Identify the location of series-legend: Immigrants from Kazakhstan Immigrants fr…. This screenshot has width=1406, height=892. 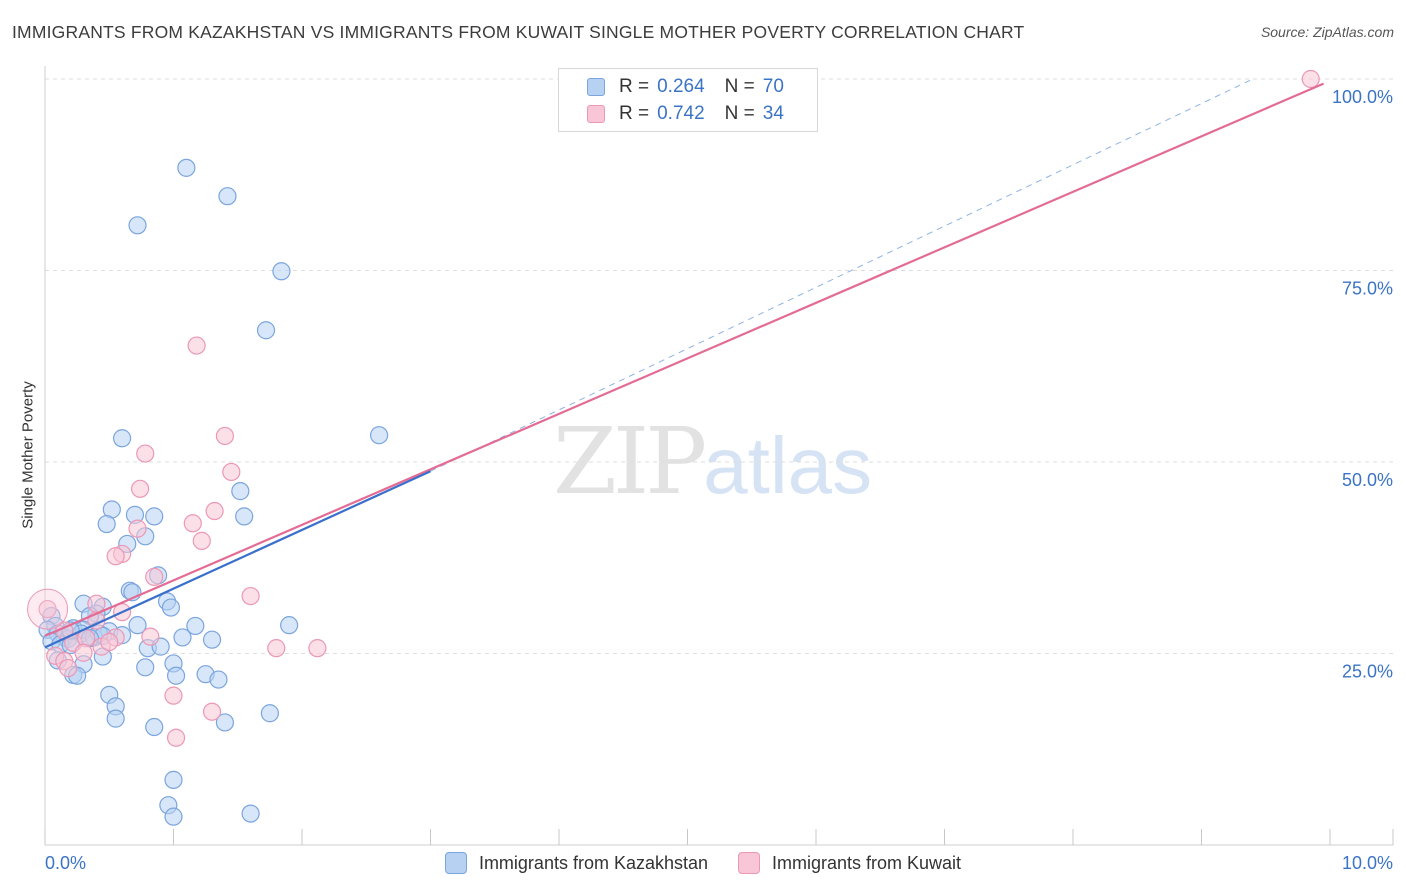
(703, 863).